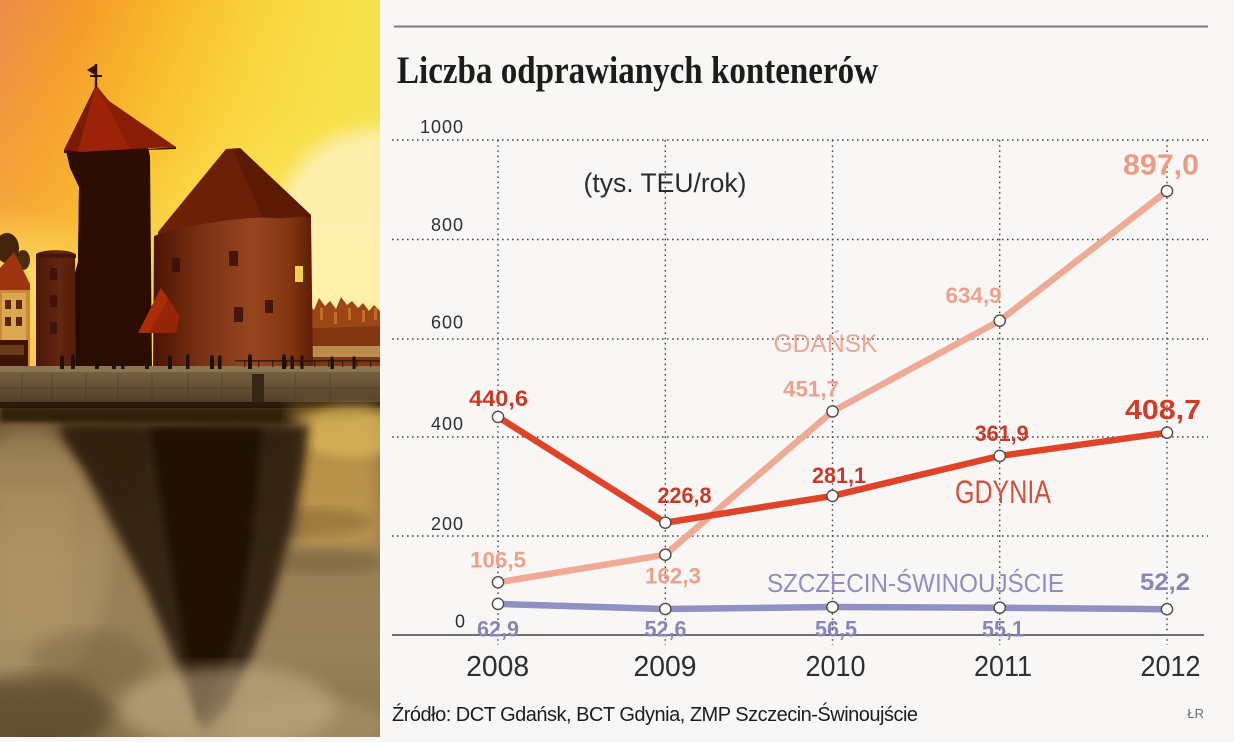 The height and width of the screenshot is (742, 1234). I want to click on svg-text: 52,6, so click(666, 629).